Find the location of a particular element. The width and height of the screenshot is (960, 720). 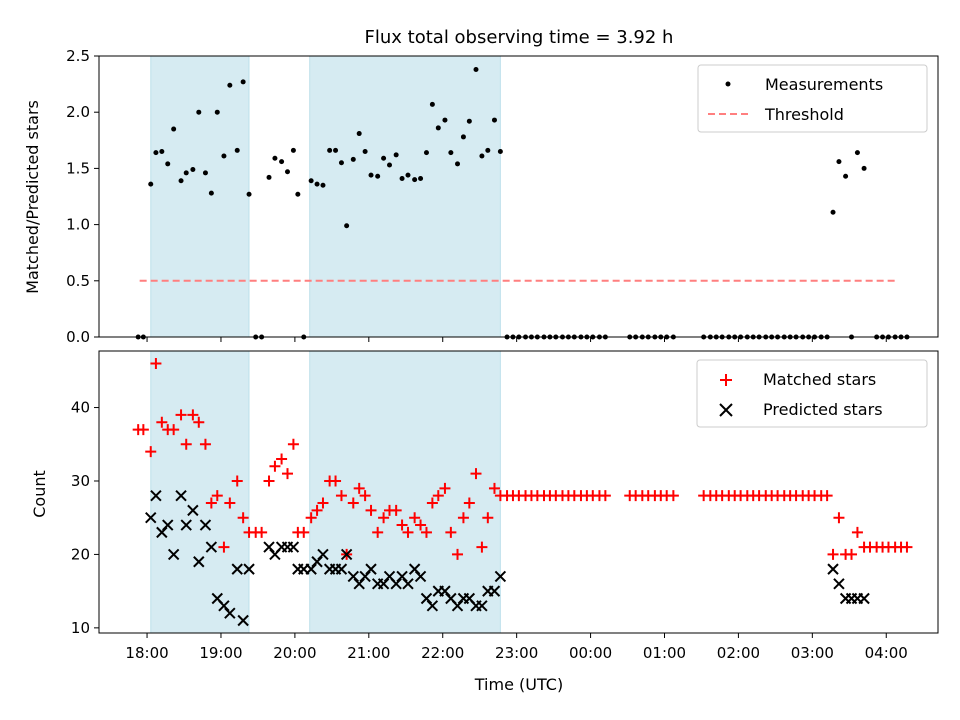

x-tick-label: 01:00 is located at coordinates (664, 653).